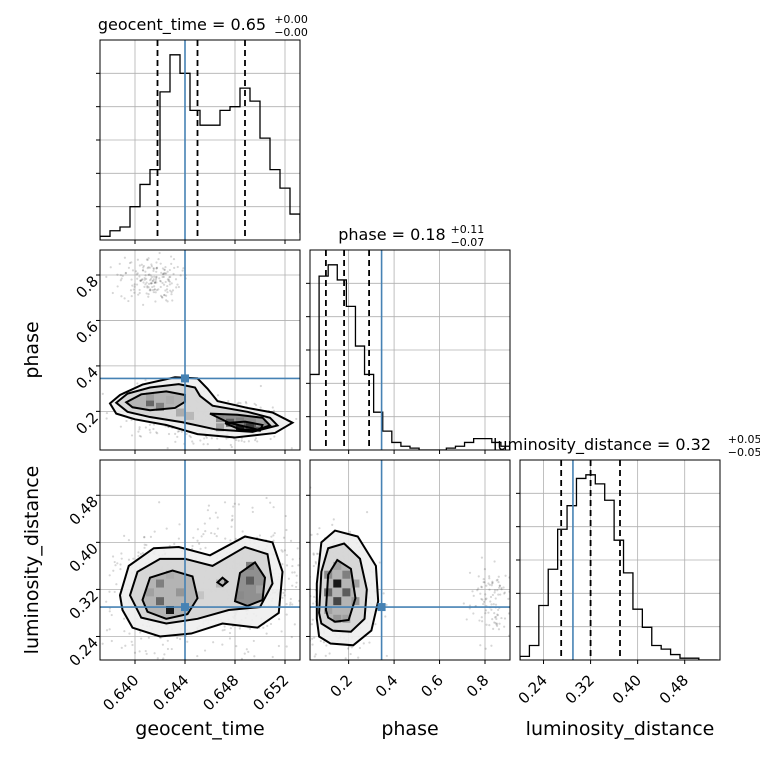 This screenshot has width=760, height=760. Describe the element at coordinates (270, 692) in the screenshot. I see `x-tick-label-geocent_time: 0.652` at that location.